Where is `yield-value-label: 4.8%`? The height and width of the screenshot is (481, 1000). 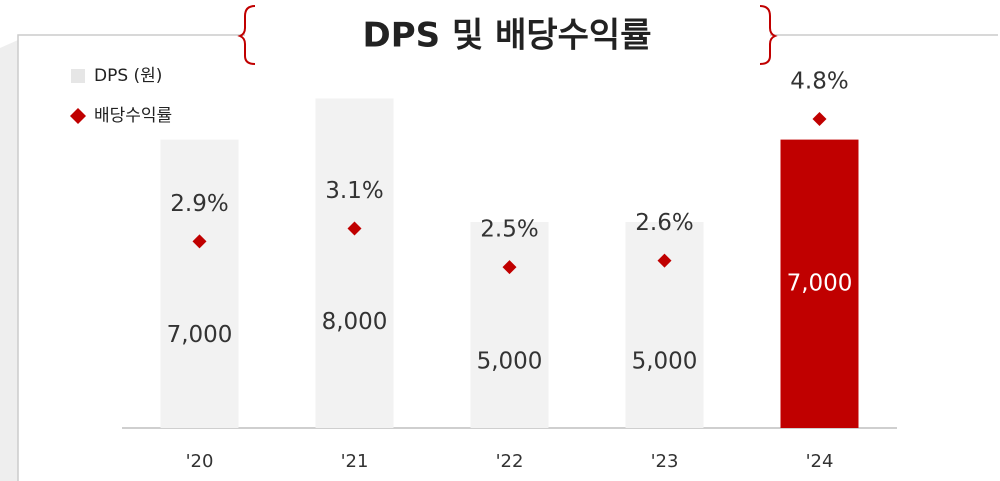
yield-value-label: 4.8% is located at coordinates (819, 82).